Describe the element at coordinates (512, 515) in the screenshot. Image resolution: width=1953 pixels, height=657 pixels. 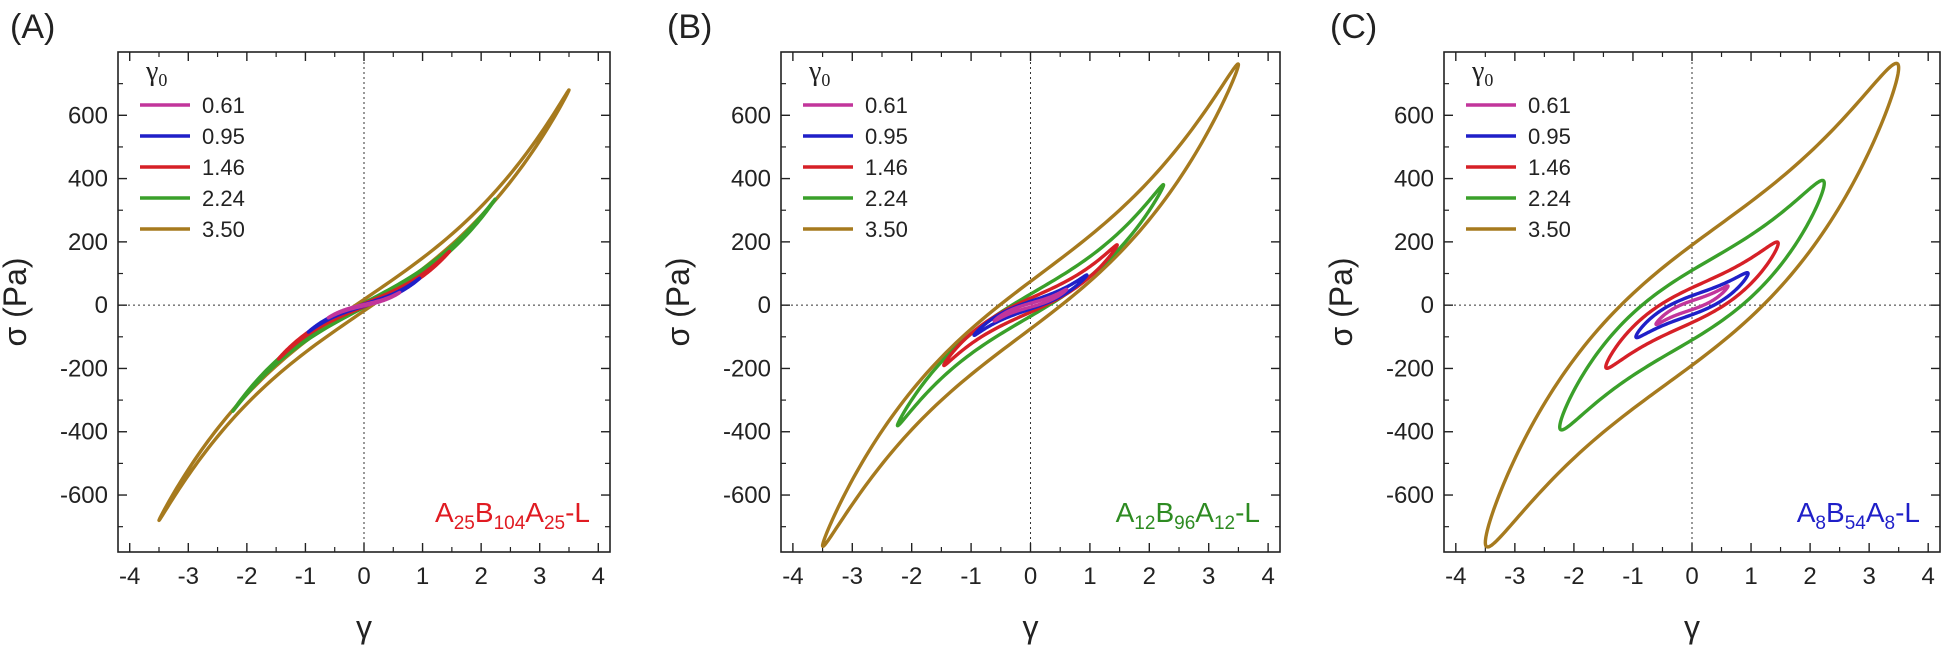
I see `sample-label: A25B104A25-L` at that location.